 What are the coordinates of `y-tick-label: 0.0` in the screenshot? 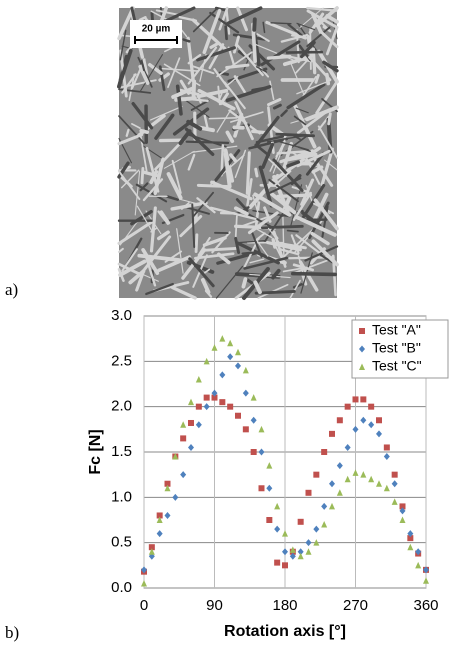 It's located at (121, 587).